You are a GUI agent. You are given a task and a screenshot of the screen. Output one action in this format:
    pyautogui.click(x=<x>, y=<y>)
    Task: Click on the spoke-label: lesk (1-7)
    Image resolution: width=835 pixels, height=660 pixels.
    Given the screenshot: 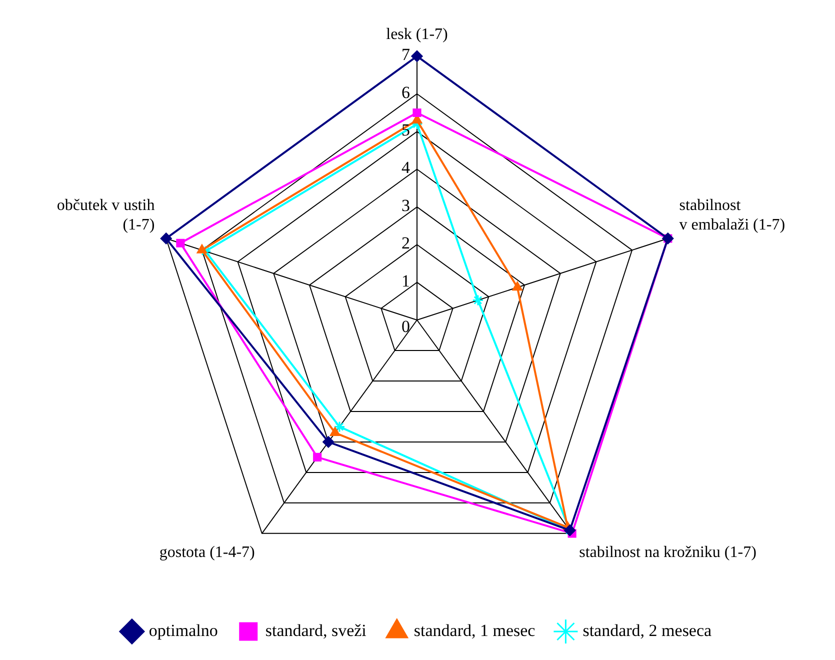 What is the action you would take?
    pyautogui.click(x=417, y=34)
    